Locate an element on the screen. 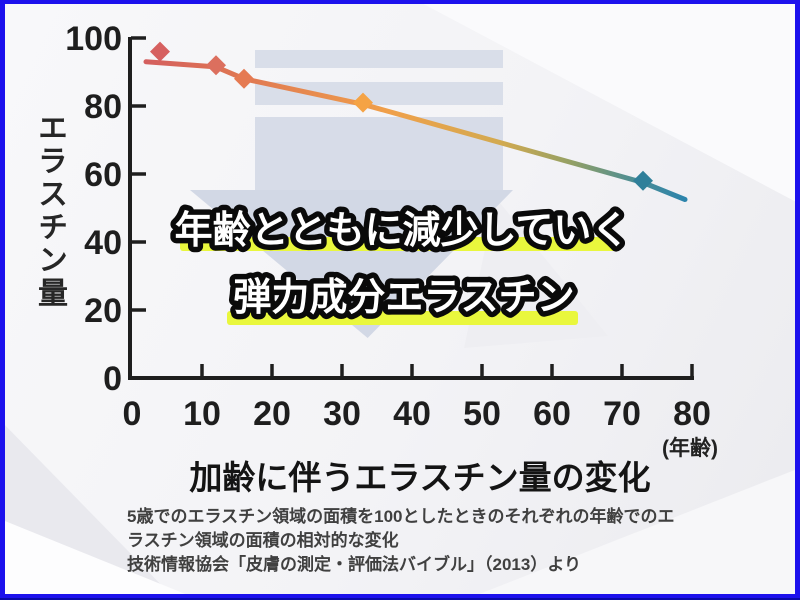 This screenshot has height=600, width=800. y-tick-label: 80 is located at coordinates (103, 107).